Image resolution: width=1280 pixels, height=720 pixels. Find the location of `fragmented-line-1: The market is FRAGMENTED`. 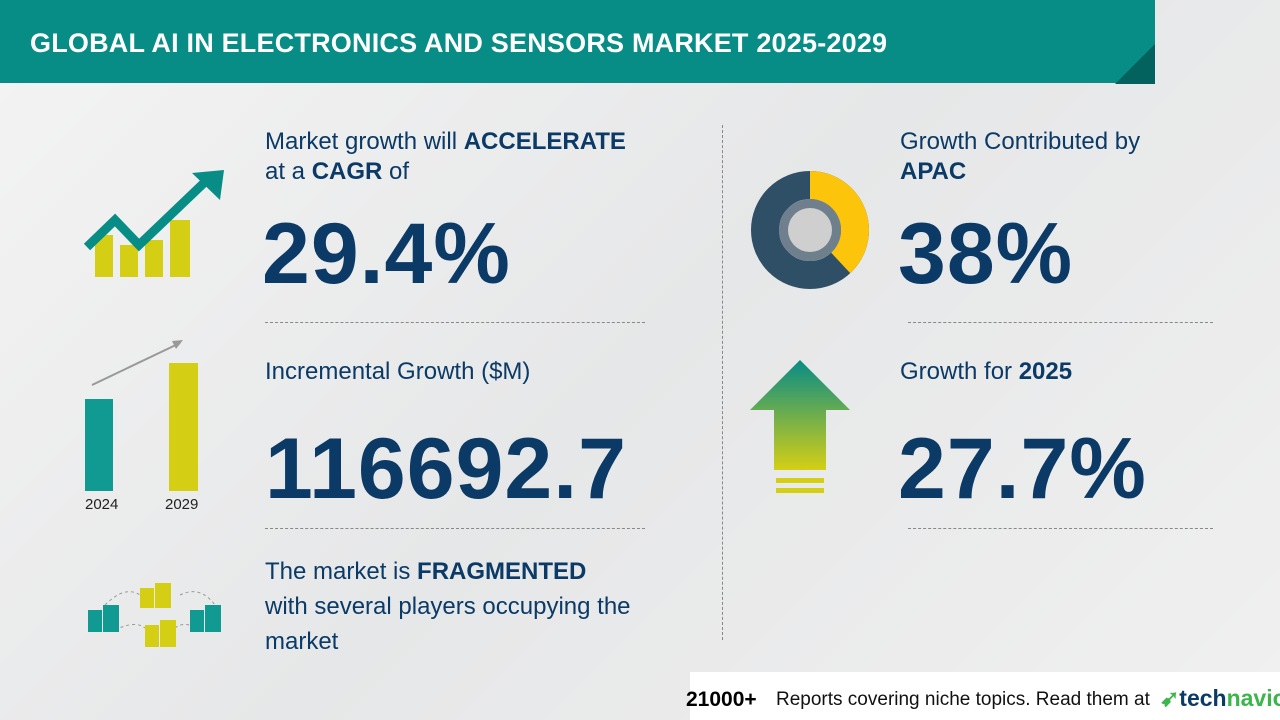

fragmented-line-1: The market is FRAGMENTED is located at coordinates (426, 571).